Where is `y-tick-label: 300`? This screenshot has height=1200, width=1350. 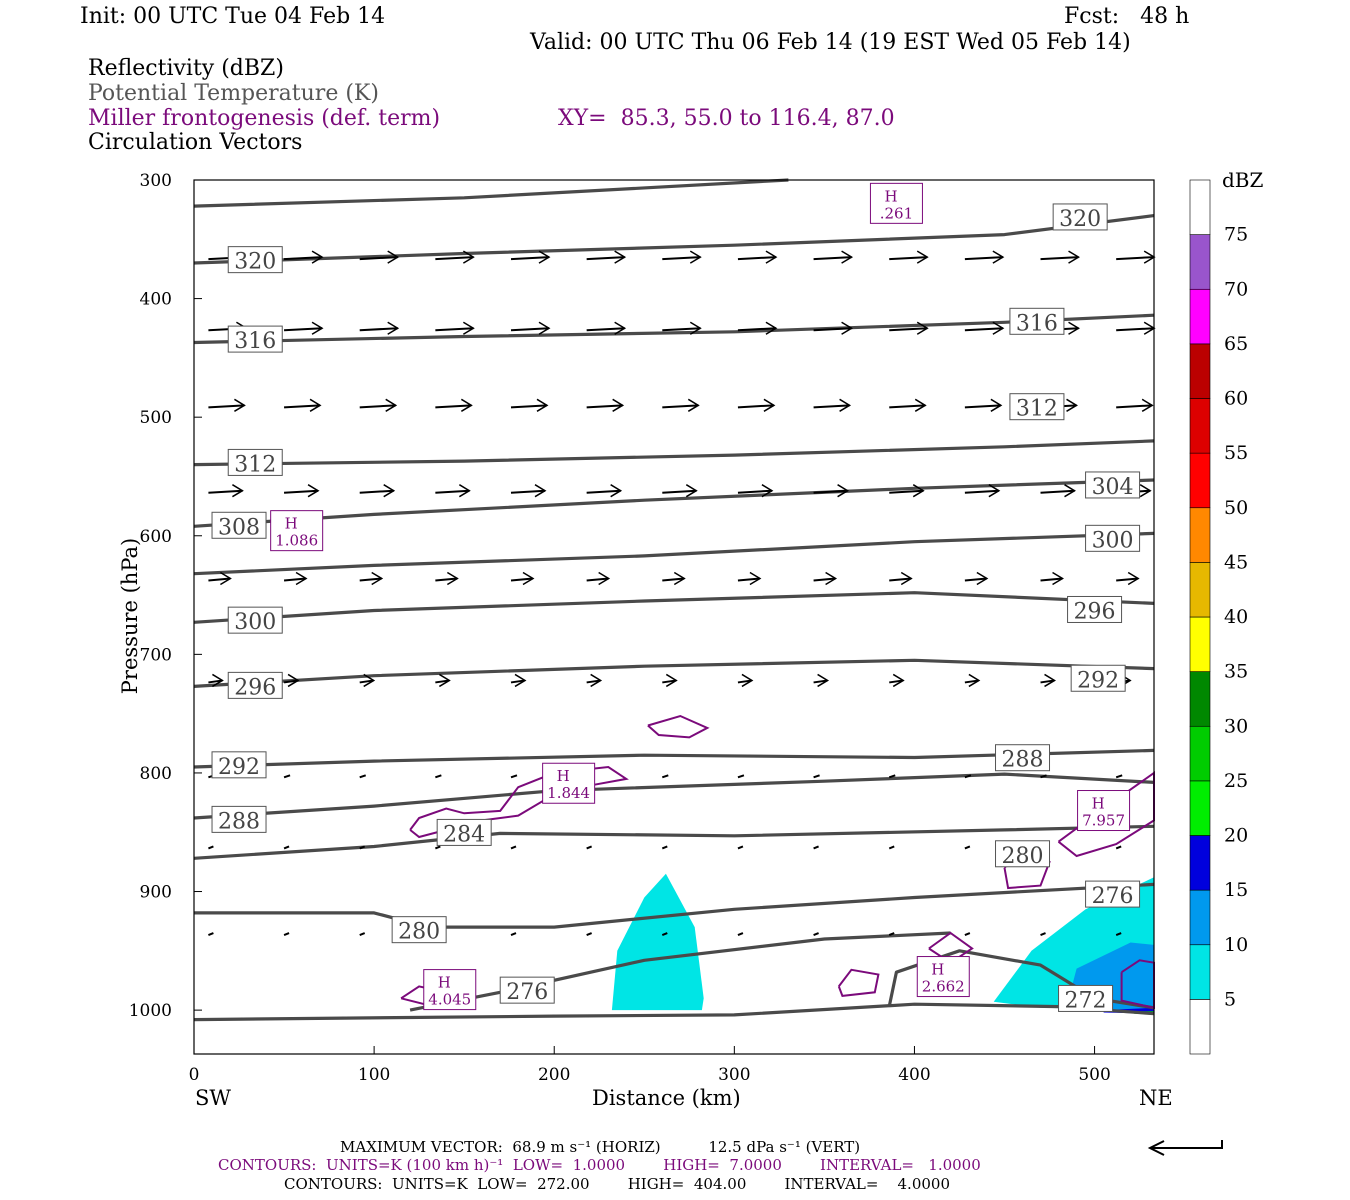 y-tick-label: 300 is located at coordinates (156, 181).